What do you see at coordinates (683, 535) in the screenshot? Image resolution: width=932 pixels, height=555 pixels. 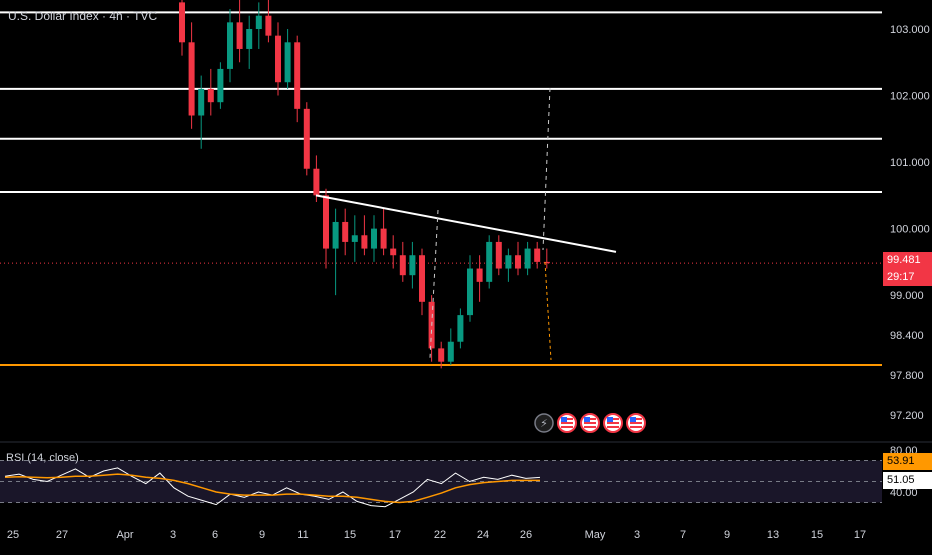 I see `x-tick-label: 7` at bounding box center [683, 535].